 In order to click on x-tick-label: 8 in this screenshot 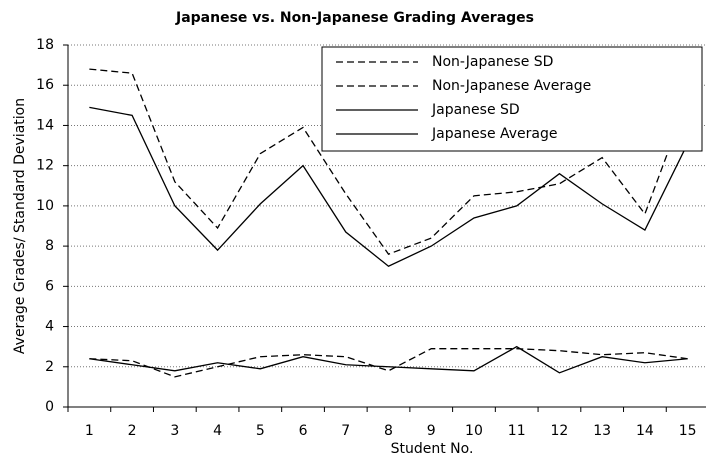, I will do `click(388, 431)`.